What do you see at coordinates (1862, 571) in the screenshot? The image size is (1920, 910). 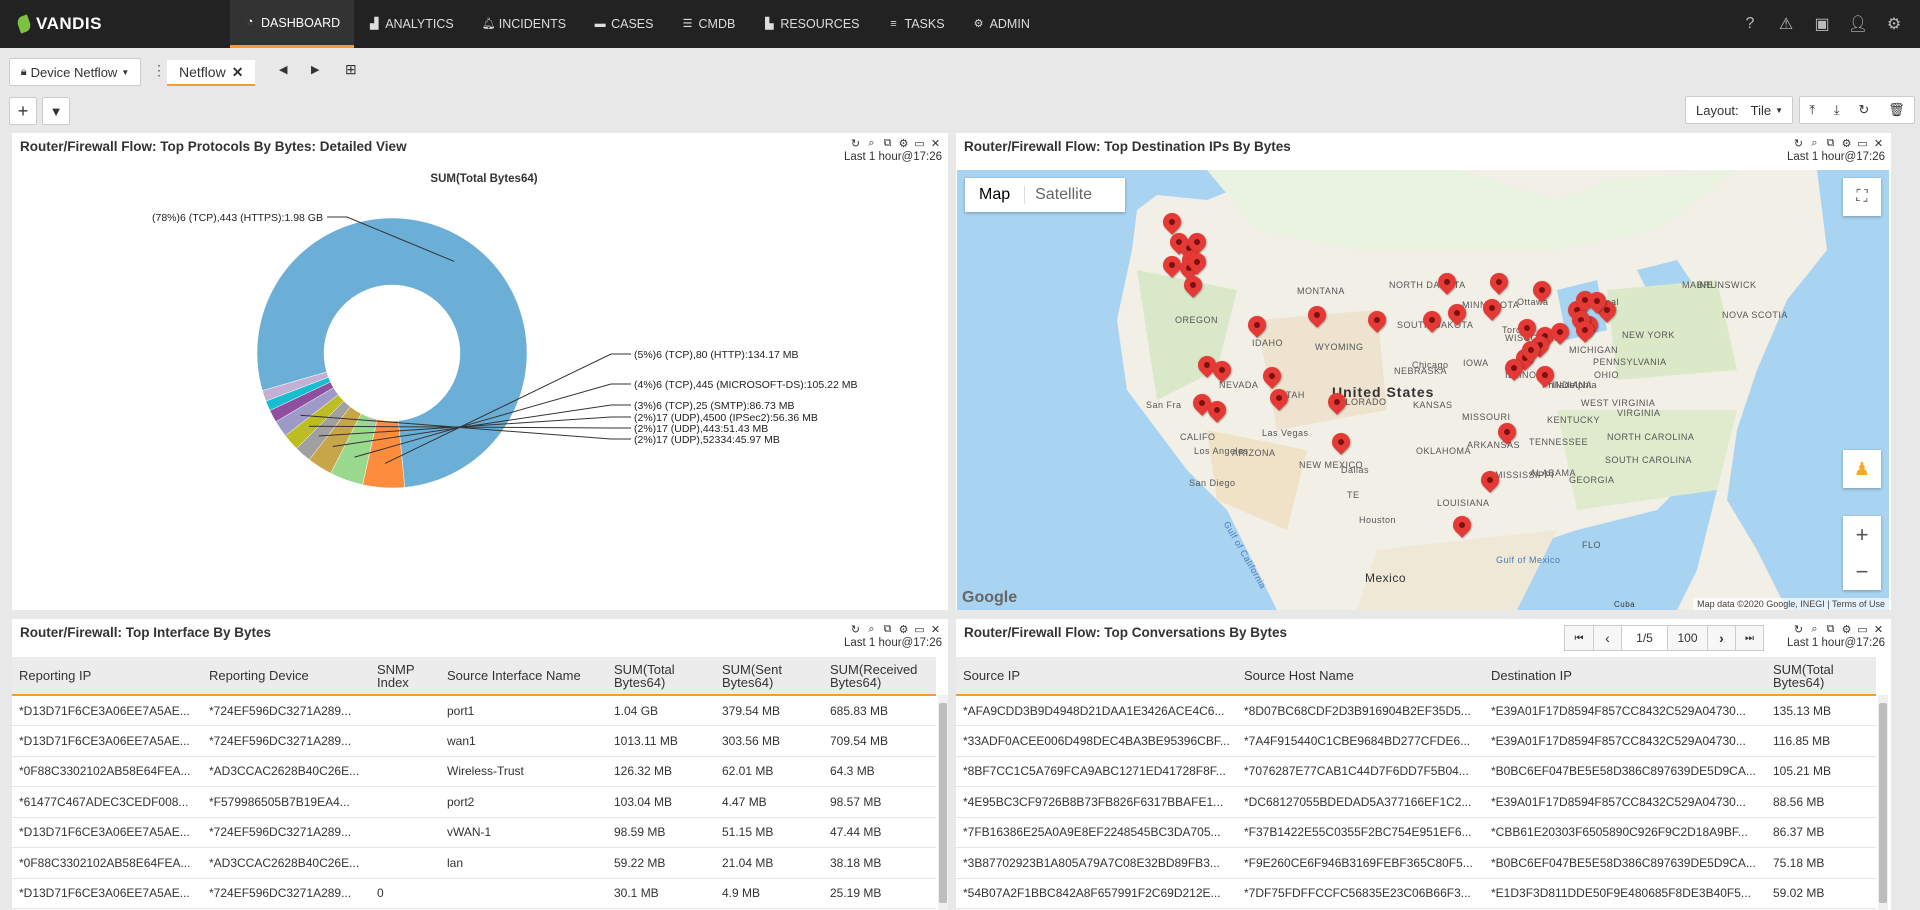 I see `zoom-out-button: −` at bounding box center [1862, 571].